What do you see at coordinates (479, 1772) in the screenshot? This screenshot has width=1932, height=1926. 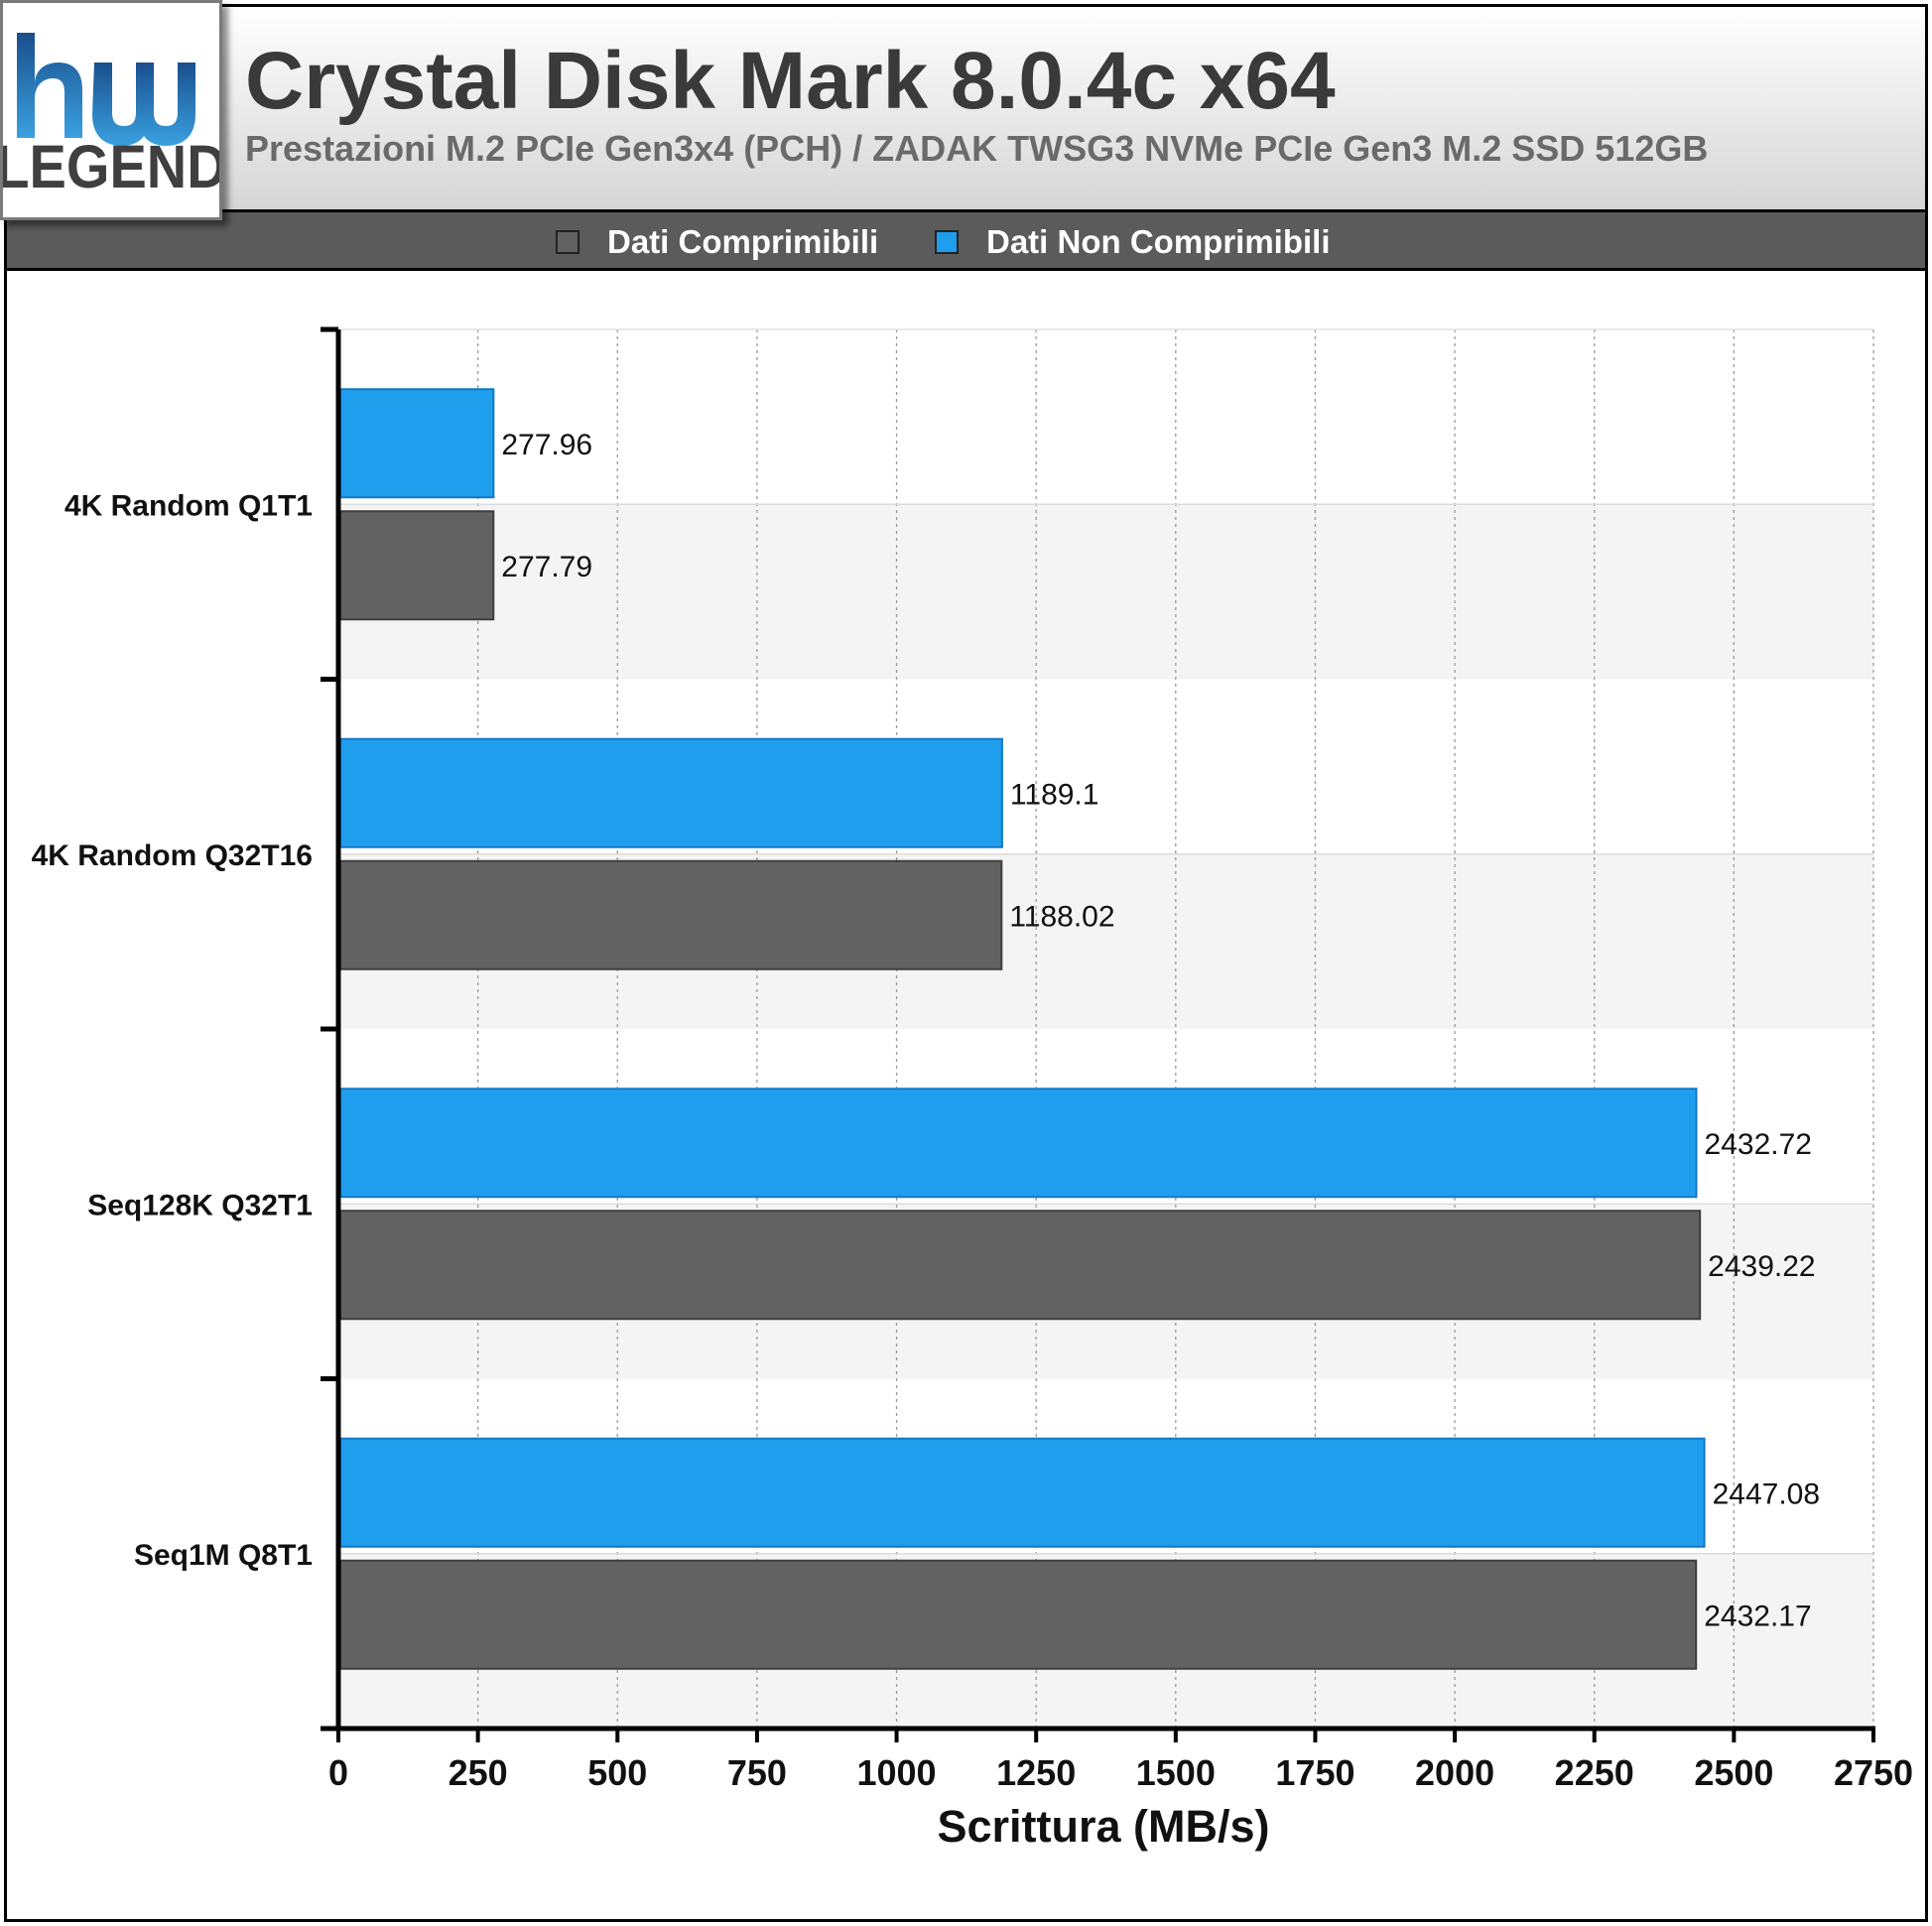 I see `x-tick-label: 250` at bounding box center [479, 1772].